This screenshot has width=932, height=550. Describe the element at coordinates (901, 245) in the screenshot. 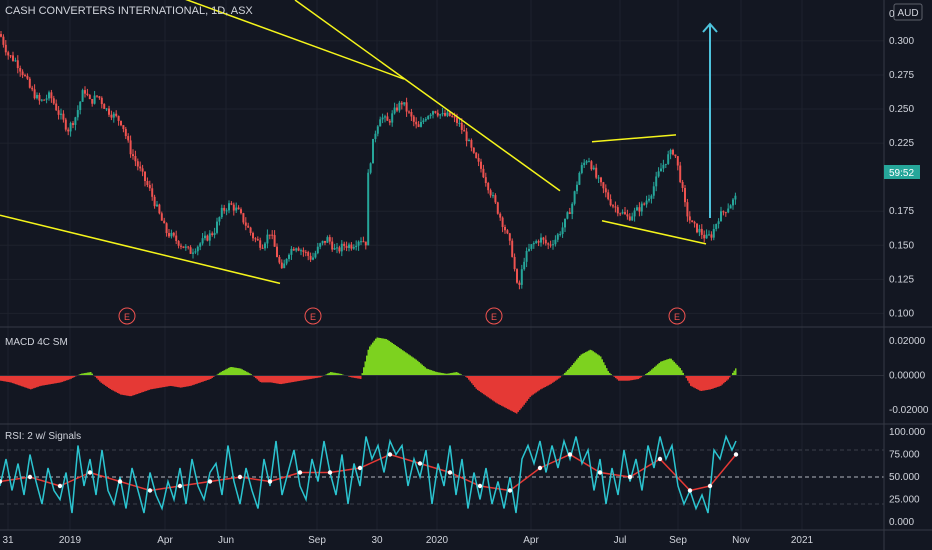

I see `price-tick-label: 0.150` at that location.